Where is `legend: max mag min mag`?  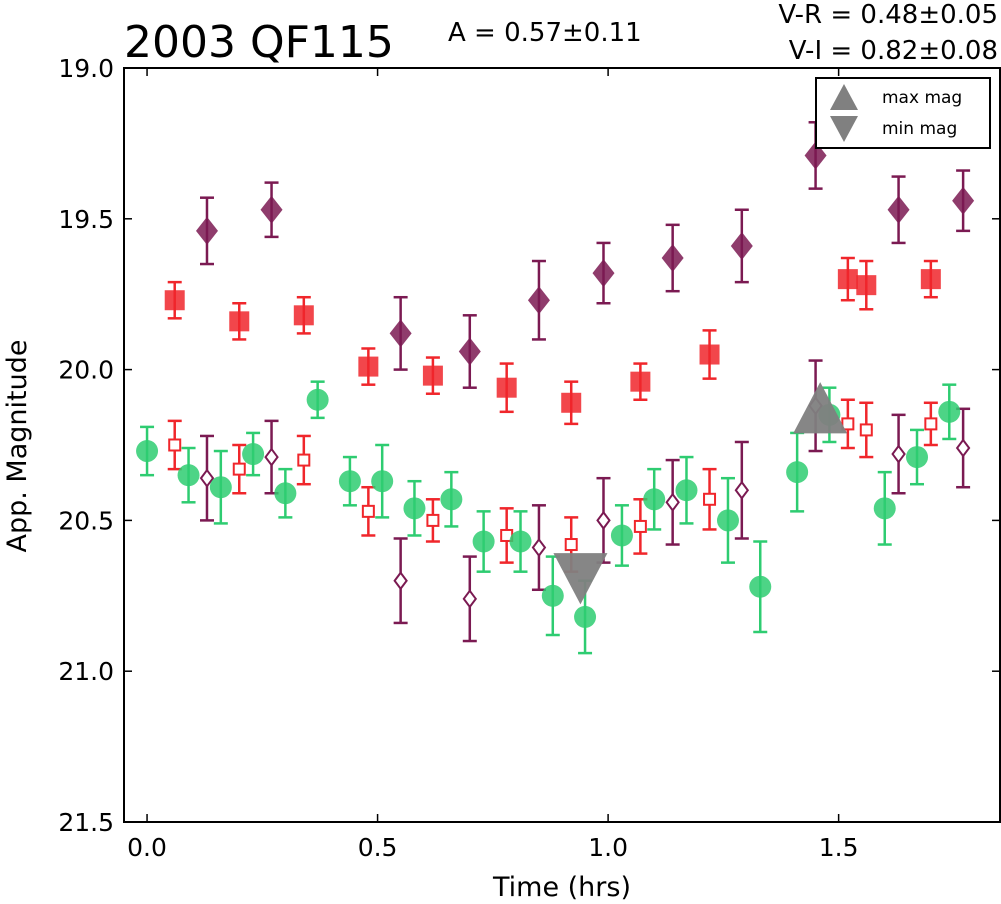 legend: max mag min mag is located at coordinates (903, 113).